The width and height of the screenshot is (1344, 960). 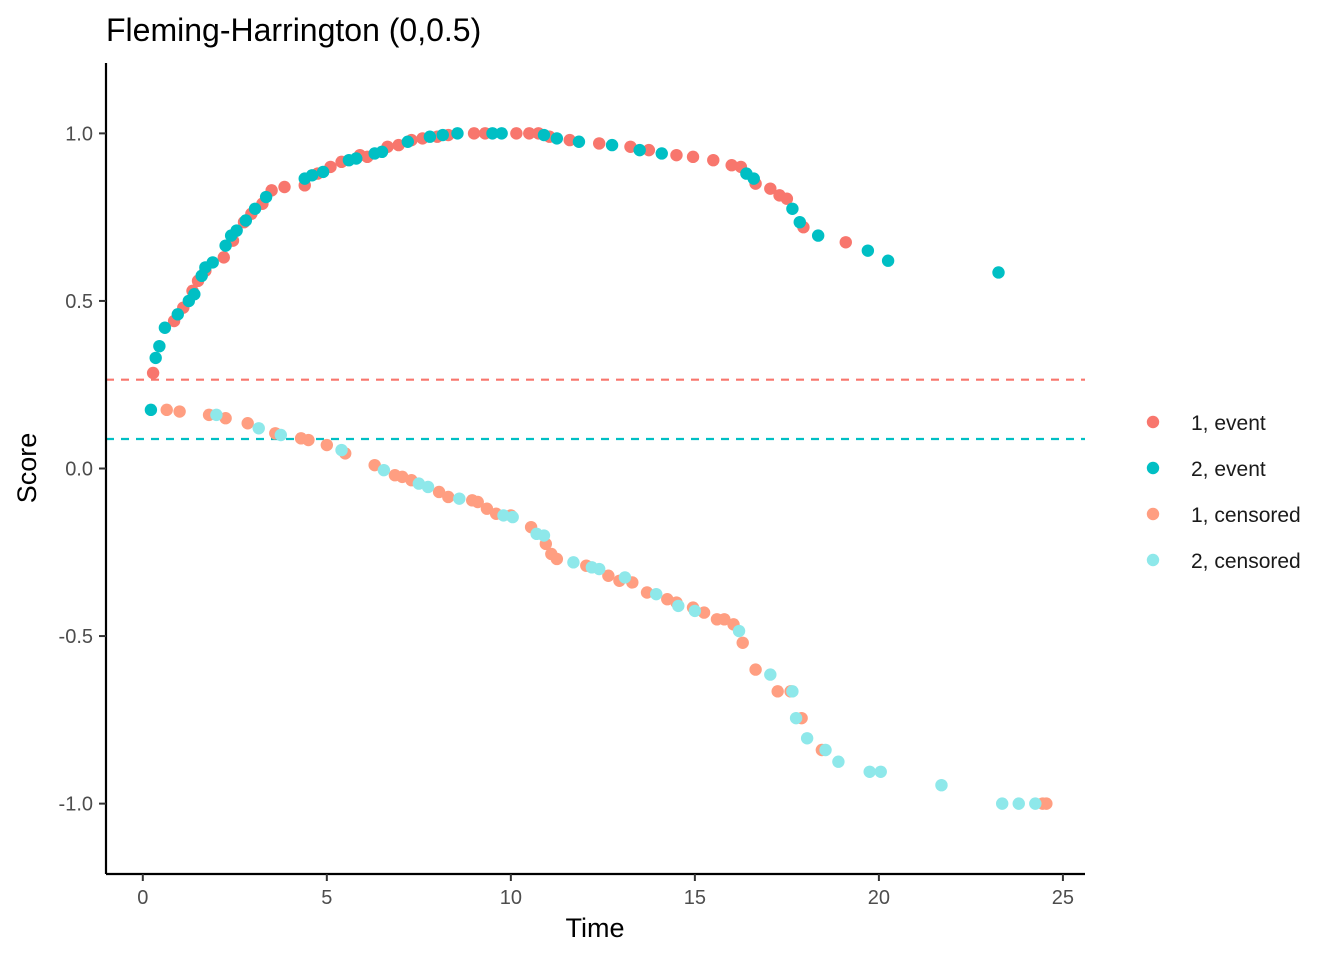 I want to click on x-tick-label: 0, so click(x=142, y=898).